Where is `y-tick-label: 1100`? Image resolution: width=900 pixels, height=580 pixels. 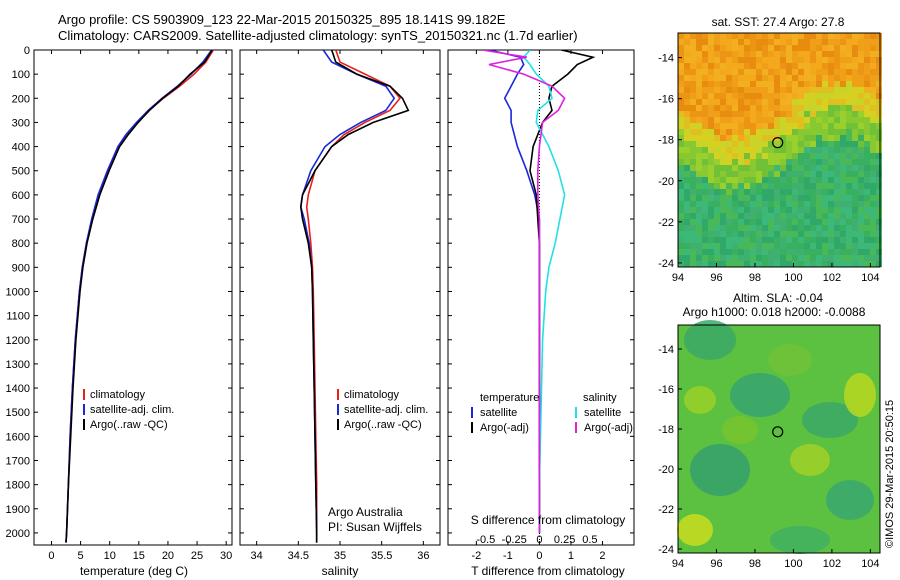
y-tick-label: 1100 is located at coordinates (18, 317).